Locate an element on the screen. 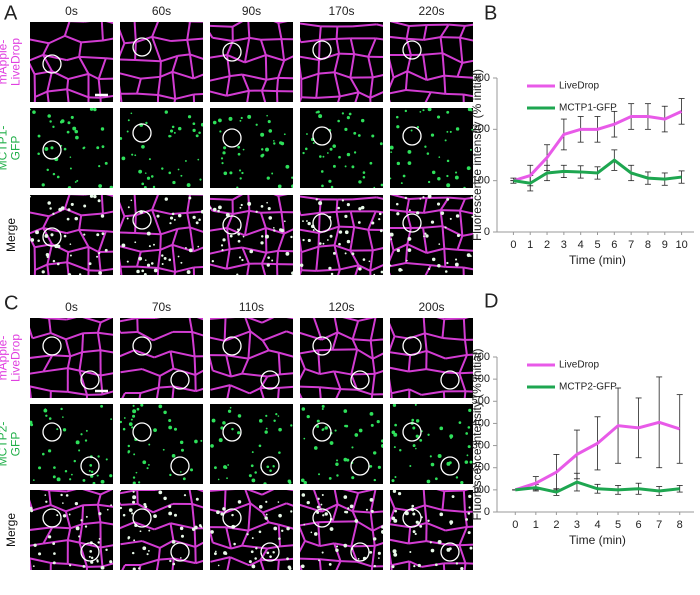 This screenshot has height=595, width=700. x-tick-label: 6 is located at coordinates (639, 525).